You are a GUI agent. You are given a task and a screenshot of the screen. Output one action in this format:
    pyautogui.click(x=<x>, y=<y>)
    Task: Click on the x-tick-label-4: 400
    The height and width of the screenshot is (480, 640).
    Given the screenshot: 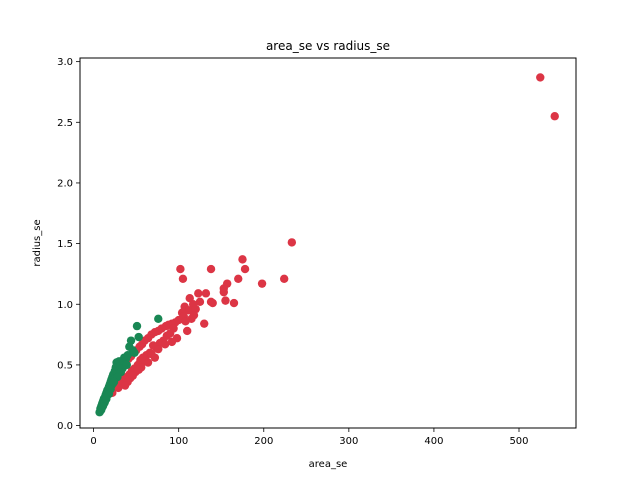 What is the action you would take?
    pyautogui.click(x=433, y=441)
    